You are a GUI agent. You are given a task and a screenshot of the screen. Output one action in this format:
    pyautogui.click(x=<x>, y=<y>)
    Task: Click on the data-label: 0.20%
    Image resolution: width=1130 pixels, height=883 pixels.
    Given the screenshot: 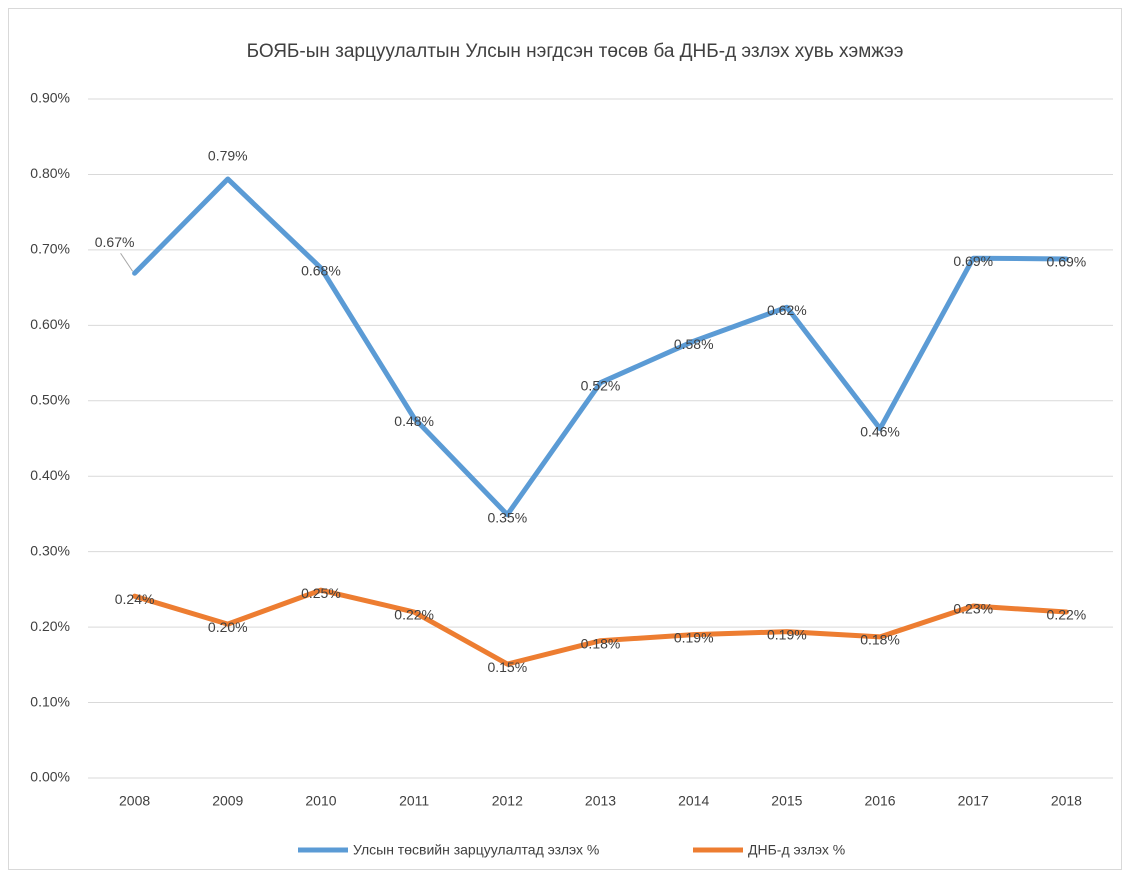 What is the action you would take?
    pyautogui.click(x=228, y=627)
    